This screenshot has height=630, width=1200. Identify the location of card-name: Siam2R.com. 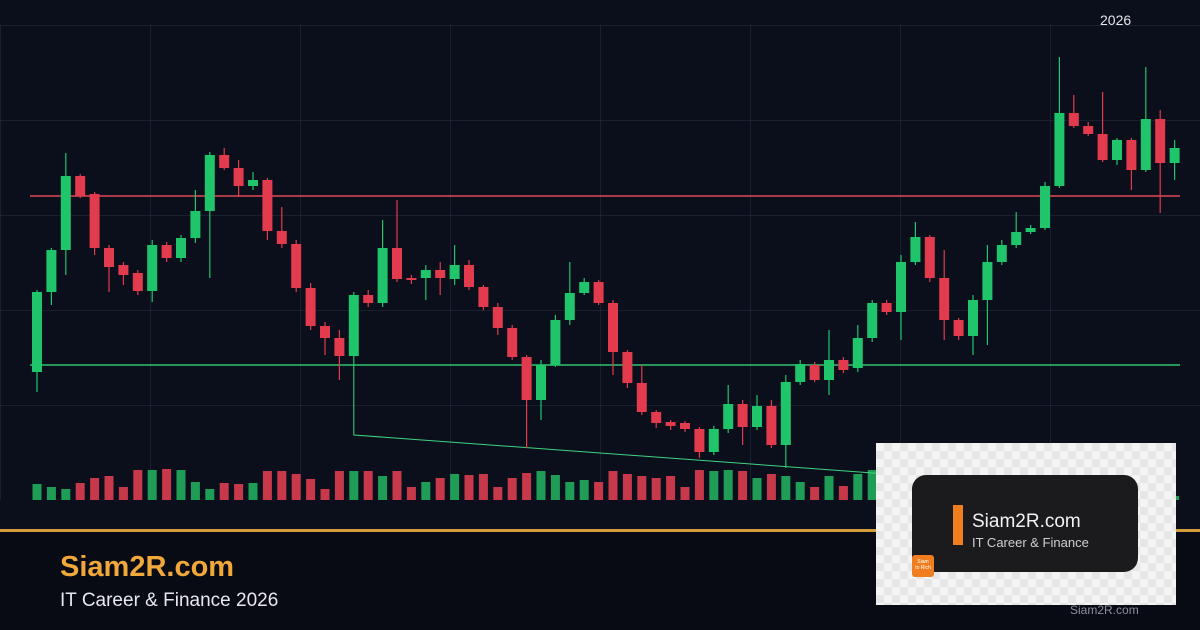
(1026, 521).